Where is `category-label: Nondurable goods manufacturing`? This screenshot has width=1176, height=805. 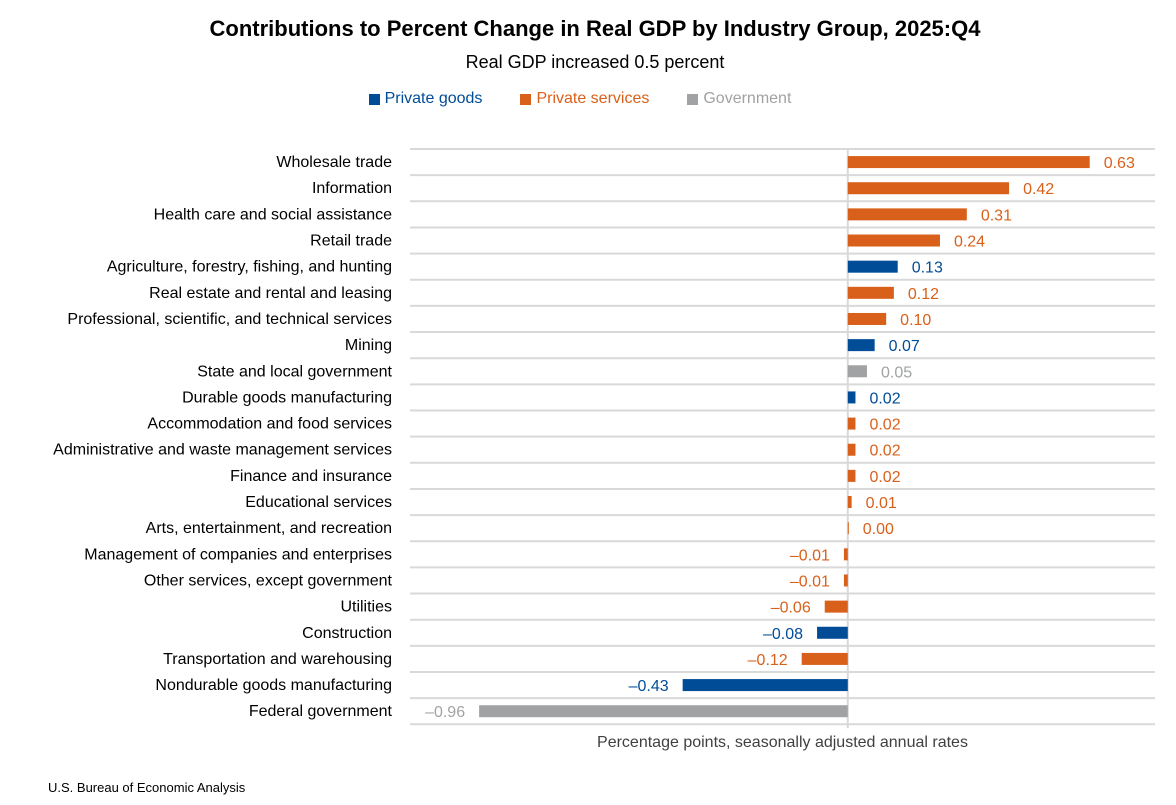 category-label: Nondurable goods manufacturing is located at coordinates (273, 685).